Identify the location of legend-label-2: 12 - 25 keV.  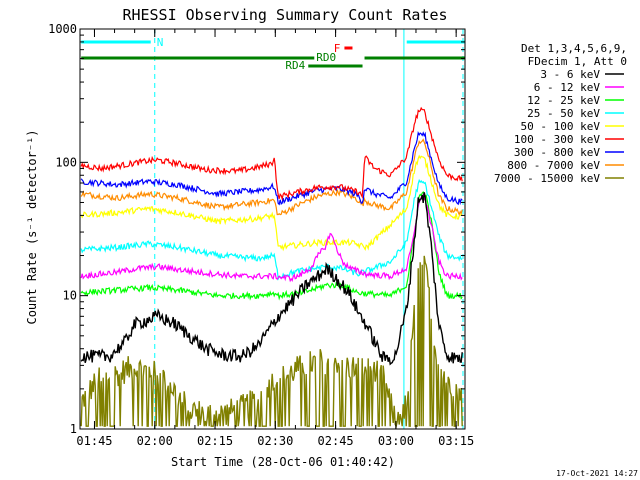
(563, 100).